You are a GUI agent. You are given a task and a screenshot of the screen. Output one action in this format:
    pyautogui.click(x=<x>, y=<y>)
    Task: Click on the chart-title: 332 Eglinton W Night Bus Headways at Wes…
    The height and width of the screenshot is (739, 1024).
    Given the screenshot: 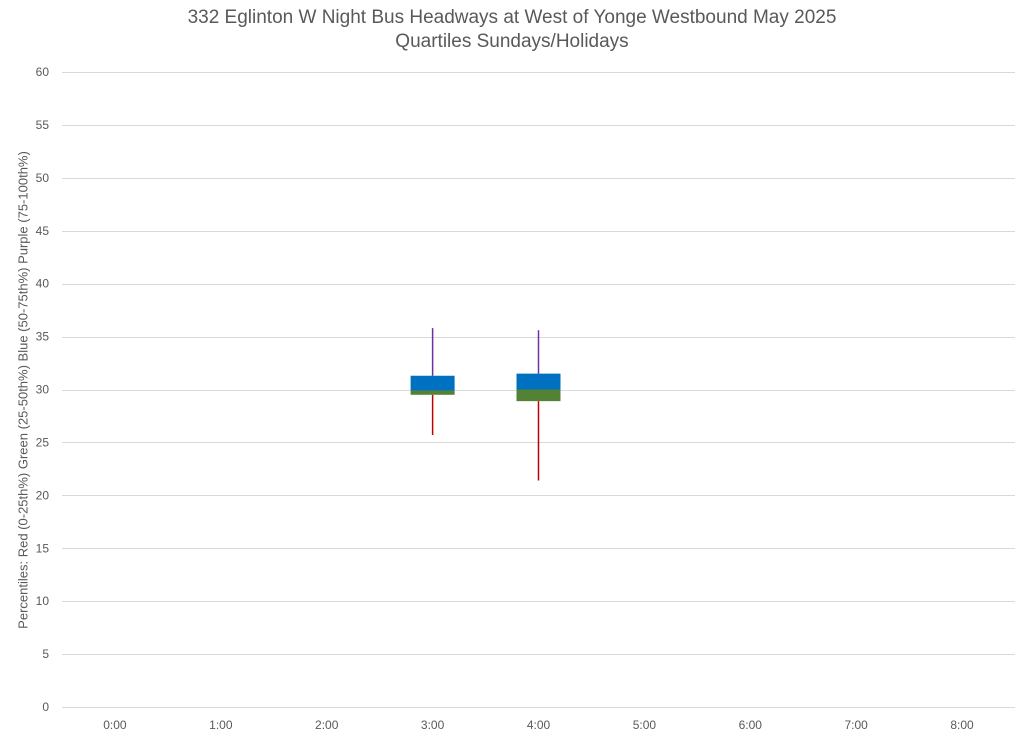 What is the action you would take?
    pyautogui.click(x=512, y=17)
    